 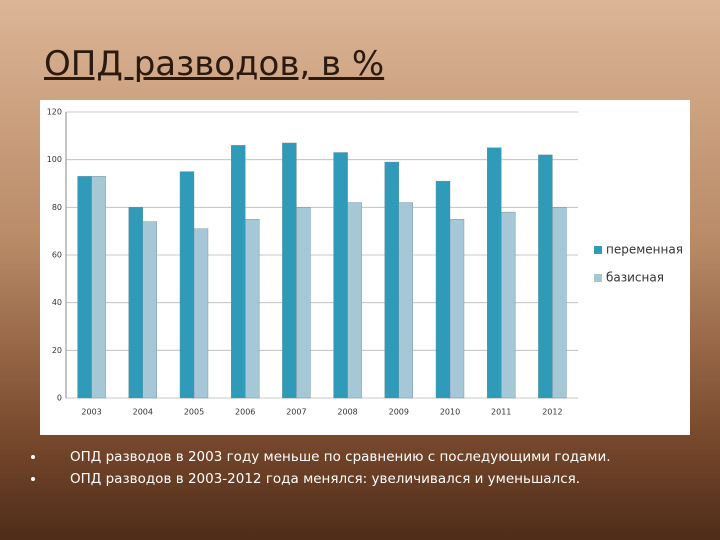 I want to click on slide-title: ОПД разводов, в %, so click(x=214, y=64).